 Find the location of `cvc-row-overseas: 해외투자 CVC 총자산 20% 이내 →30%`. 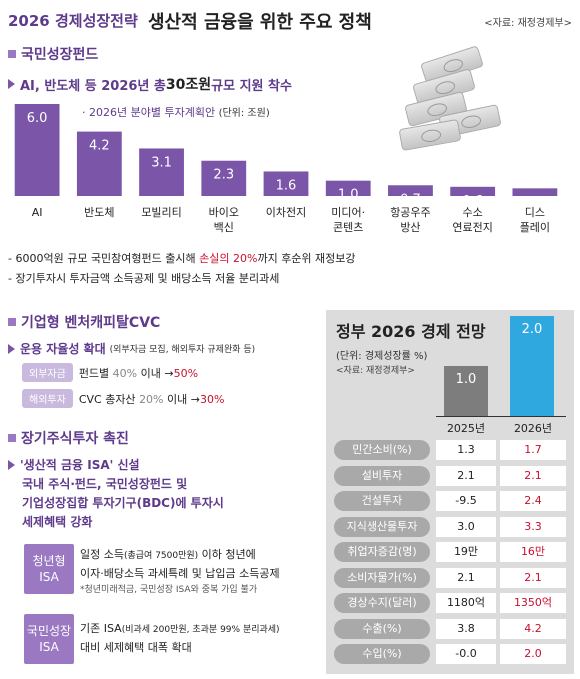

cvc-row-overseas: 해외투자 CVC 총자산 20% 이내 →30% is located at coordinates (123, 398).